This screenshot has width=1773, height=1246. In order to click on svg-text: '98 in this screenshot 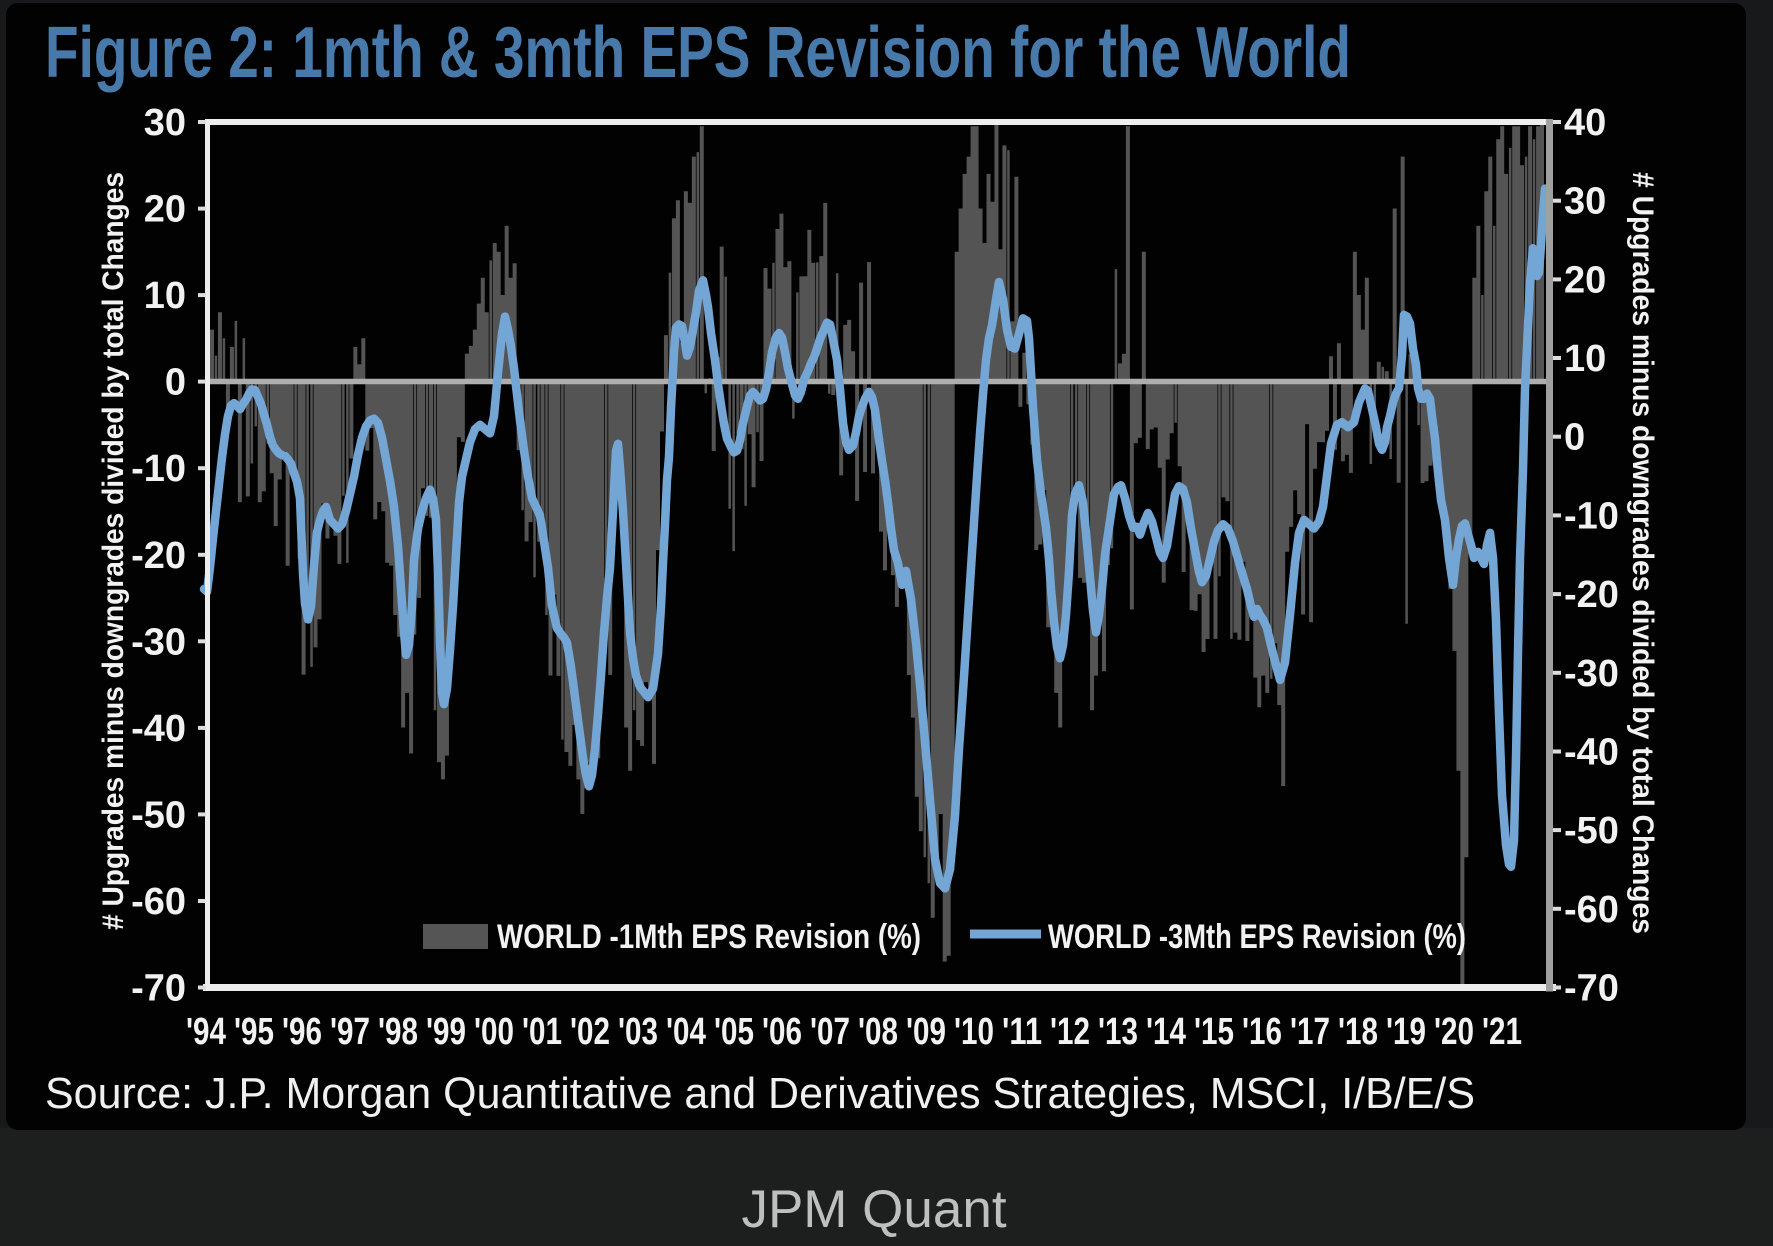, I will do `click(398, 1032)`.